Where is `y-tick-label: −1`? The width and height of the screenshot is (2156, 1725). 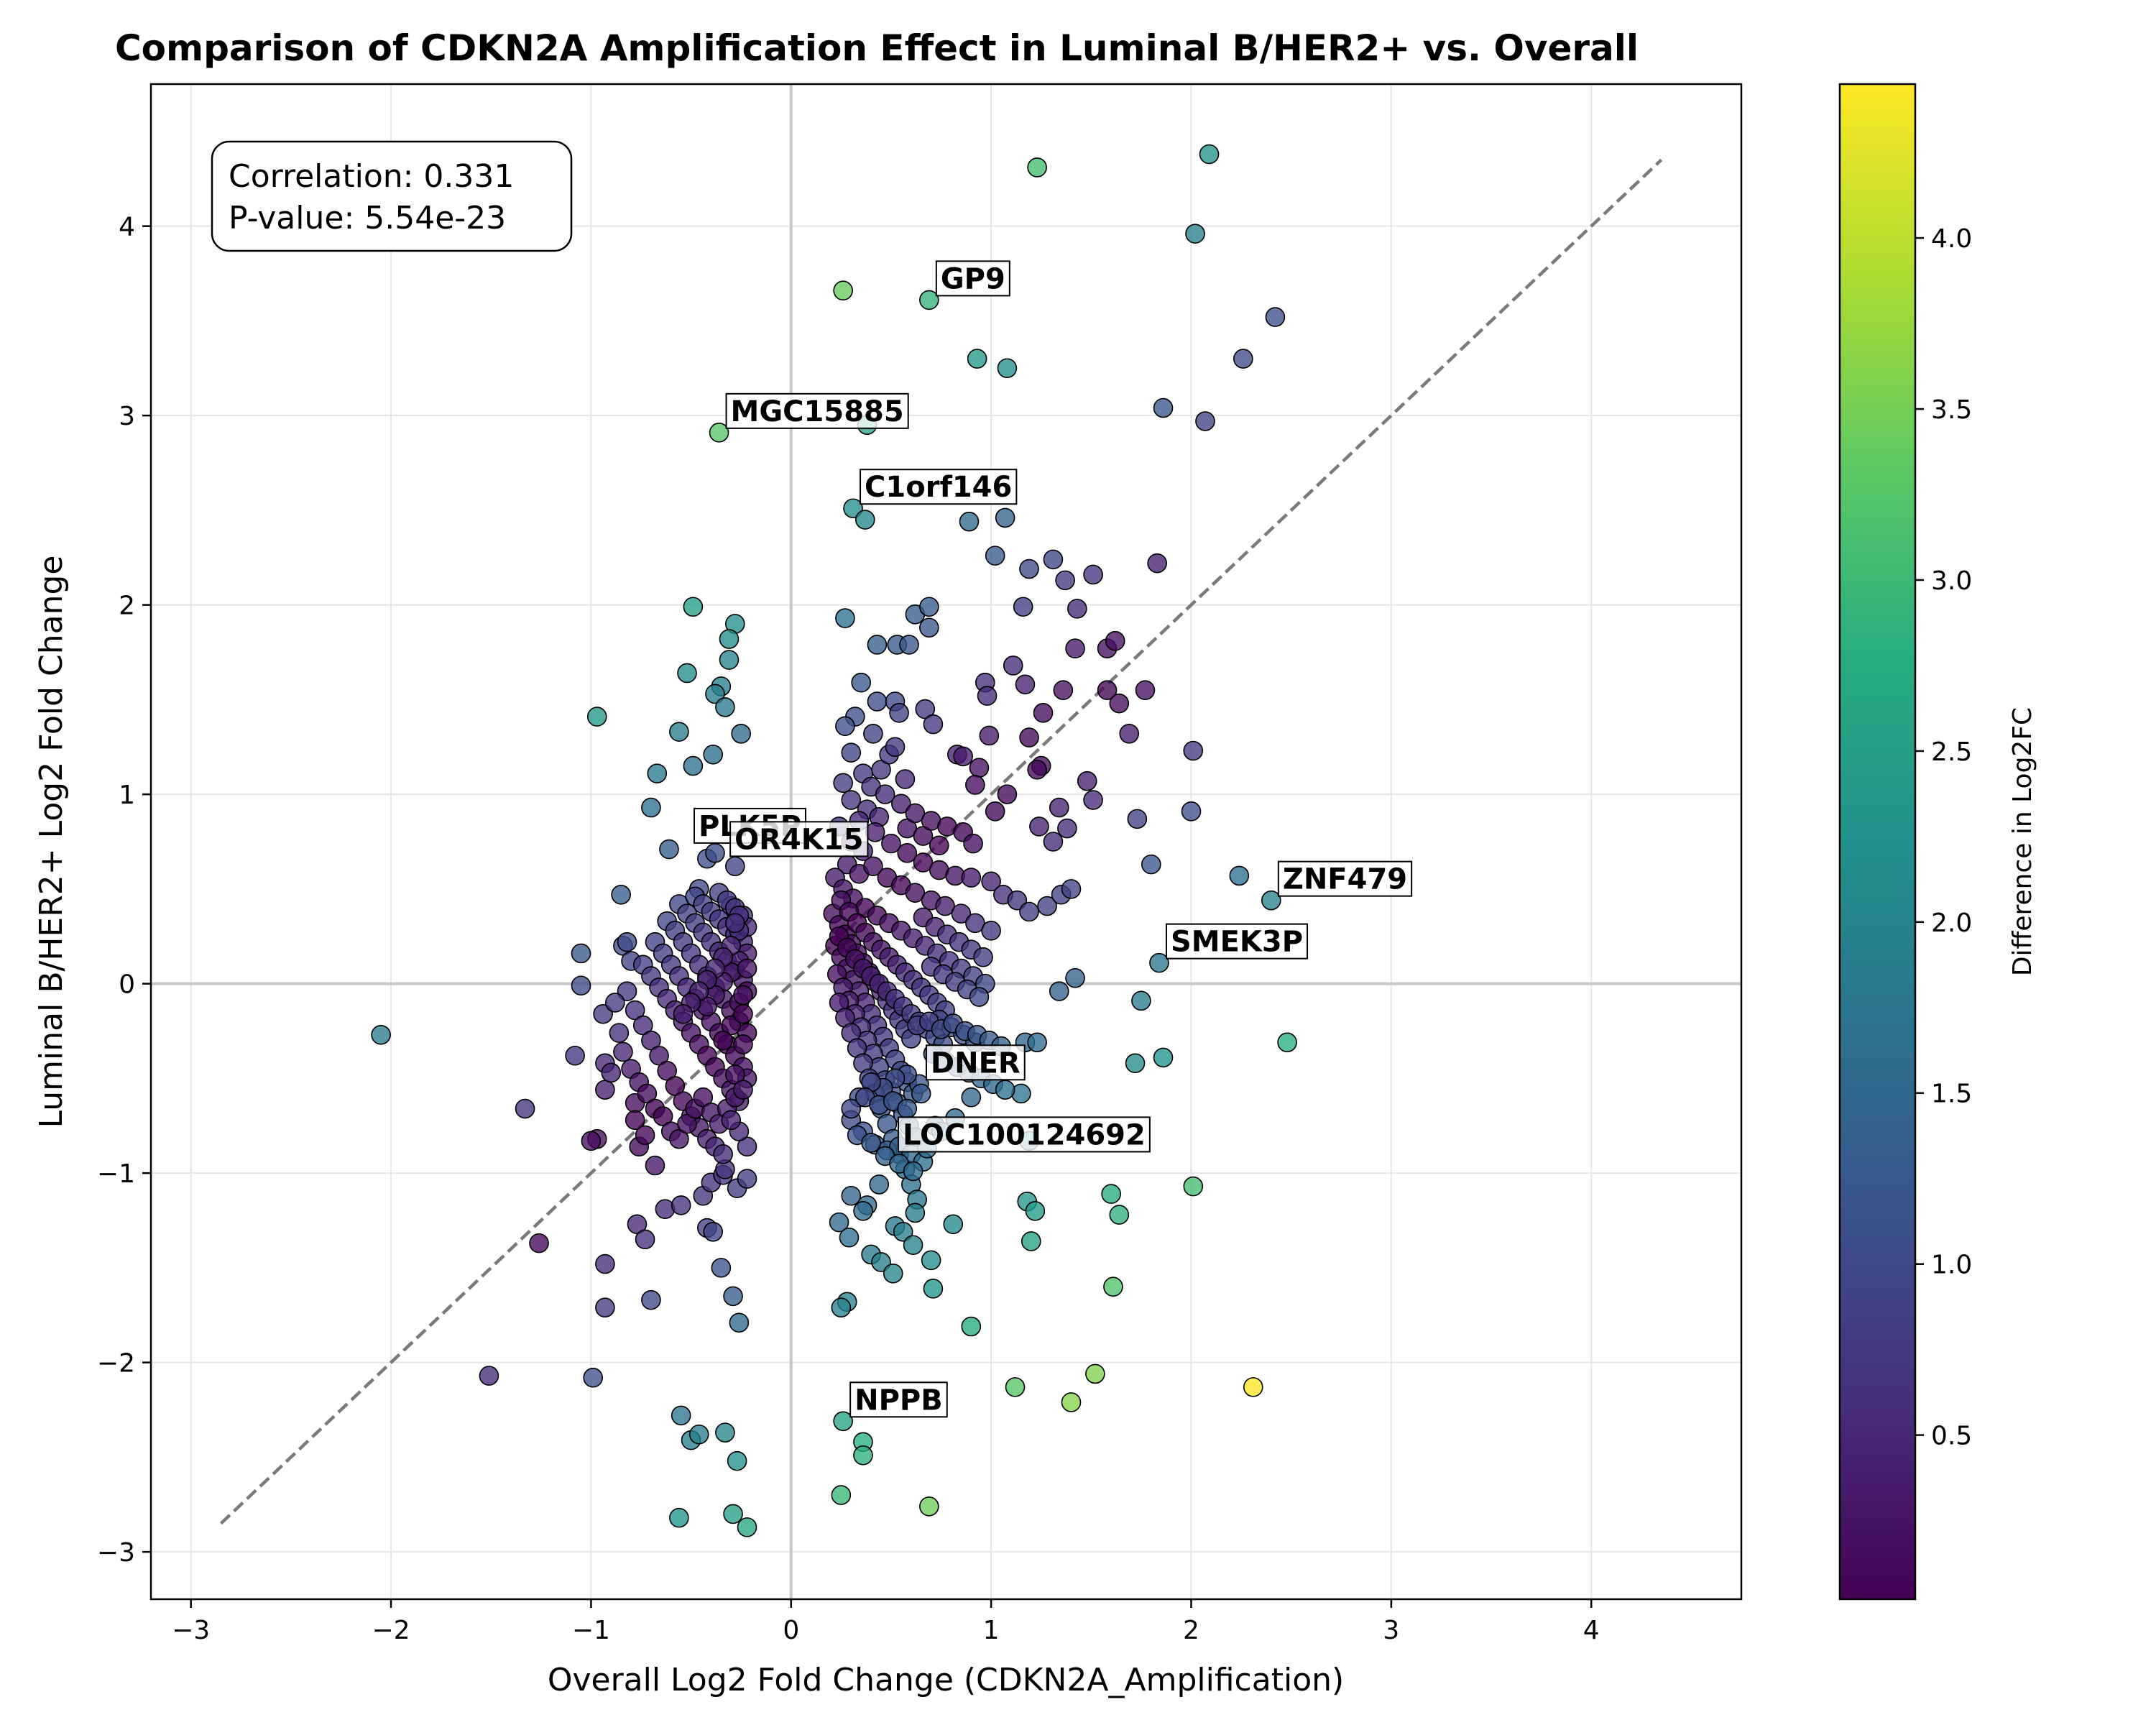
y-tick-label: −1 is located at coordinates (116, 1174).